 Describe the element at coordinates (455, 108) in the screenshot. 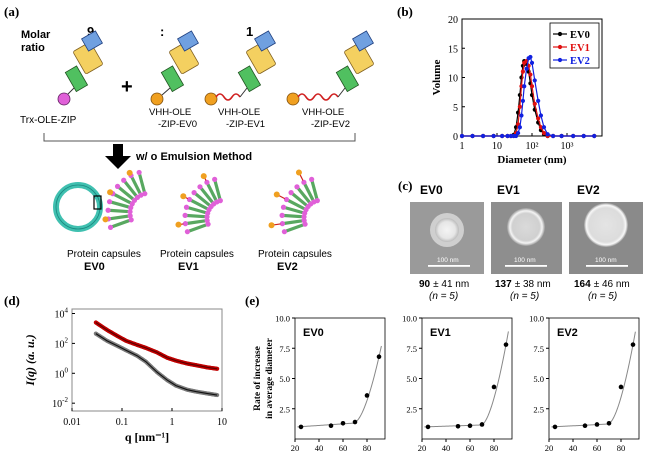

I see `y-tick-label: 5` at that location.